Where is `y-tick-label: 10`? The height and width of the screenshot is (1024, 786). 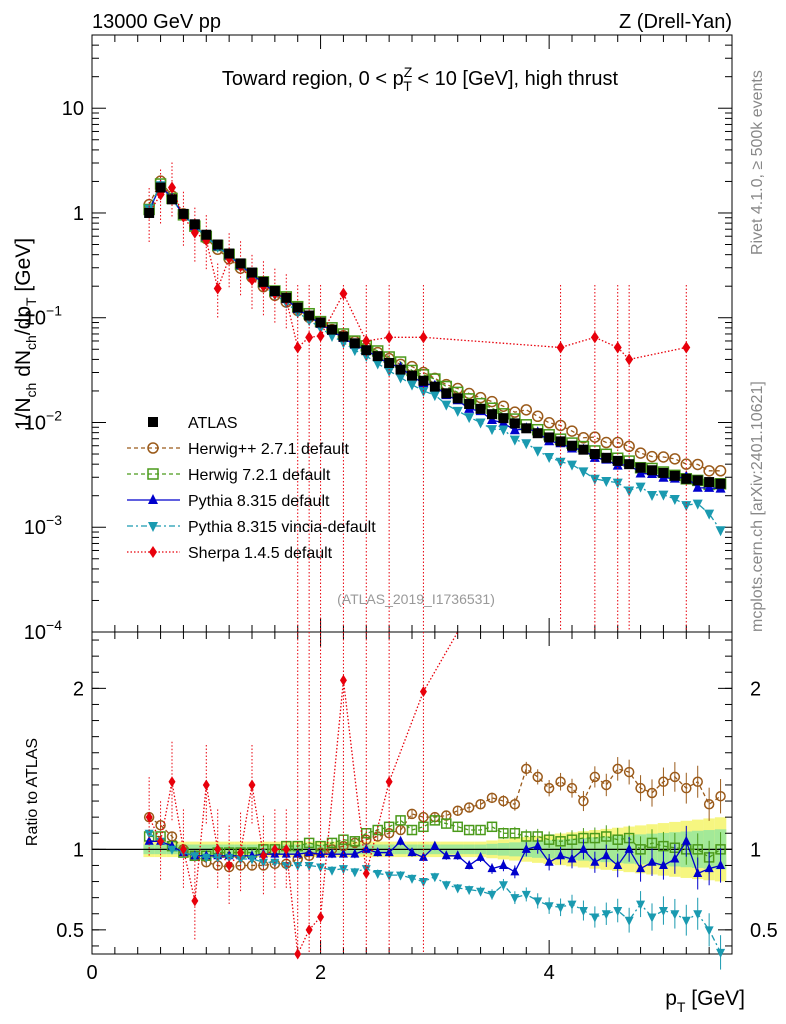
y-tick-label: 10 is located at coordinates (73, 109).